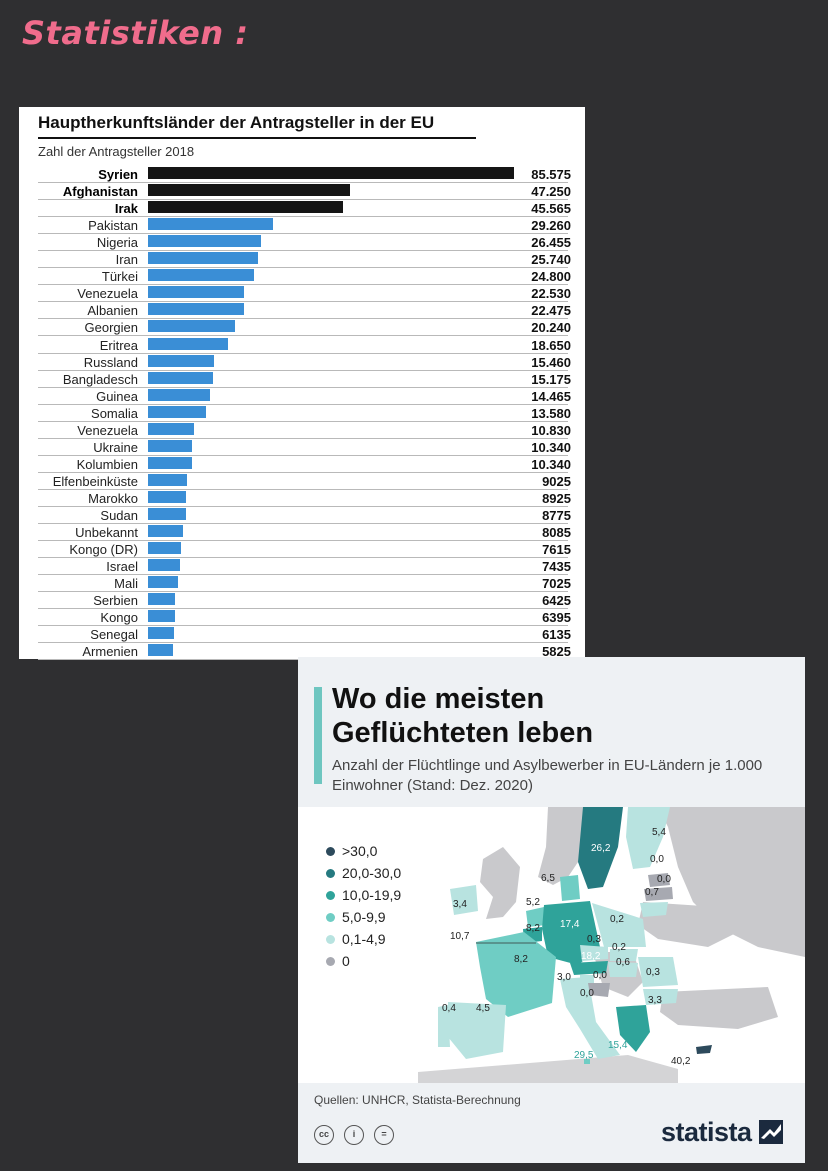  What do you see at coordinates (655, 1000) in the screenshot?
I see `map-value-bulgaria: 3,3` at bounding box center [655, 1000].